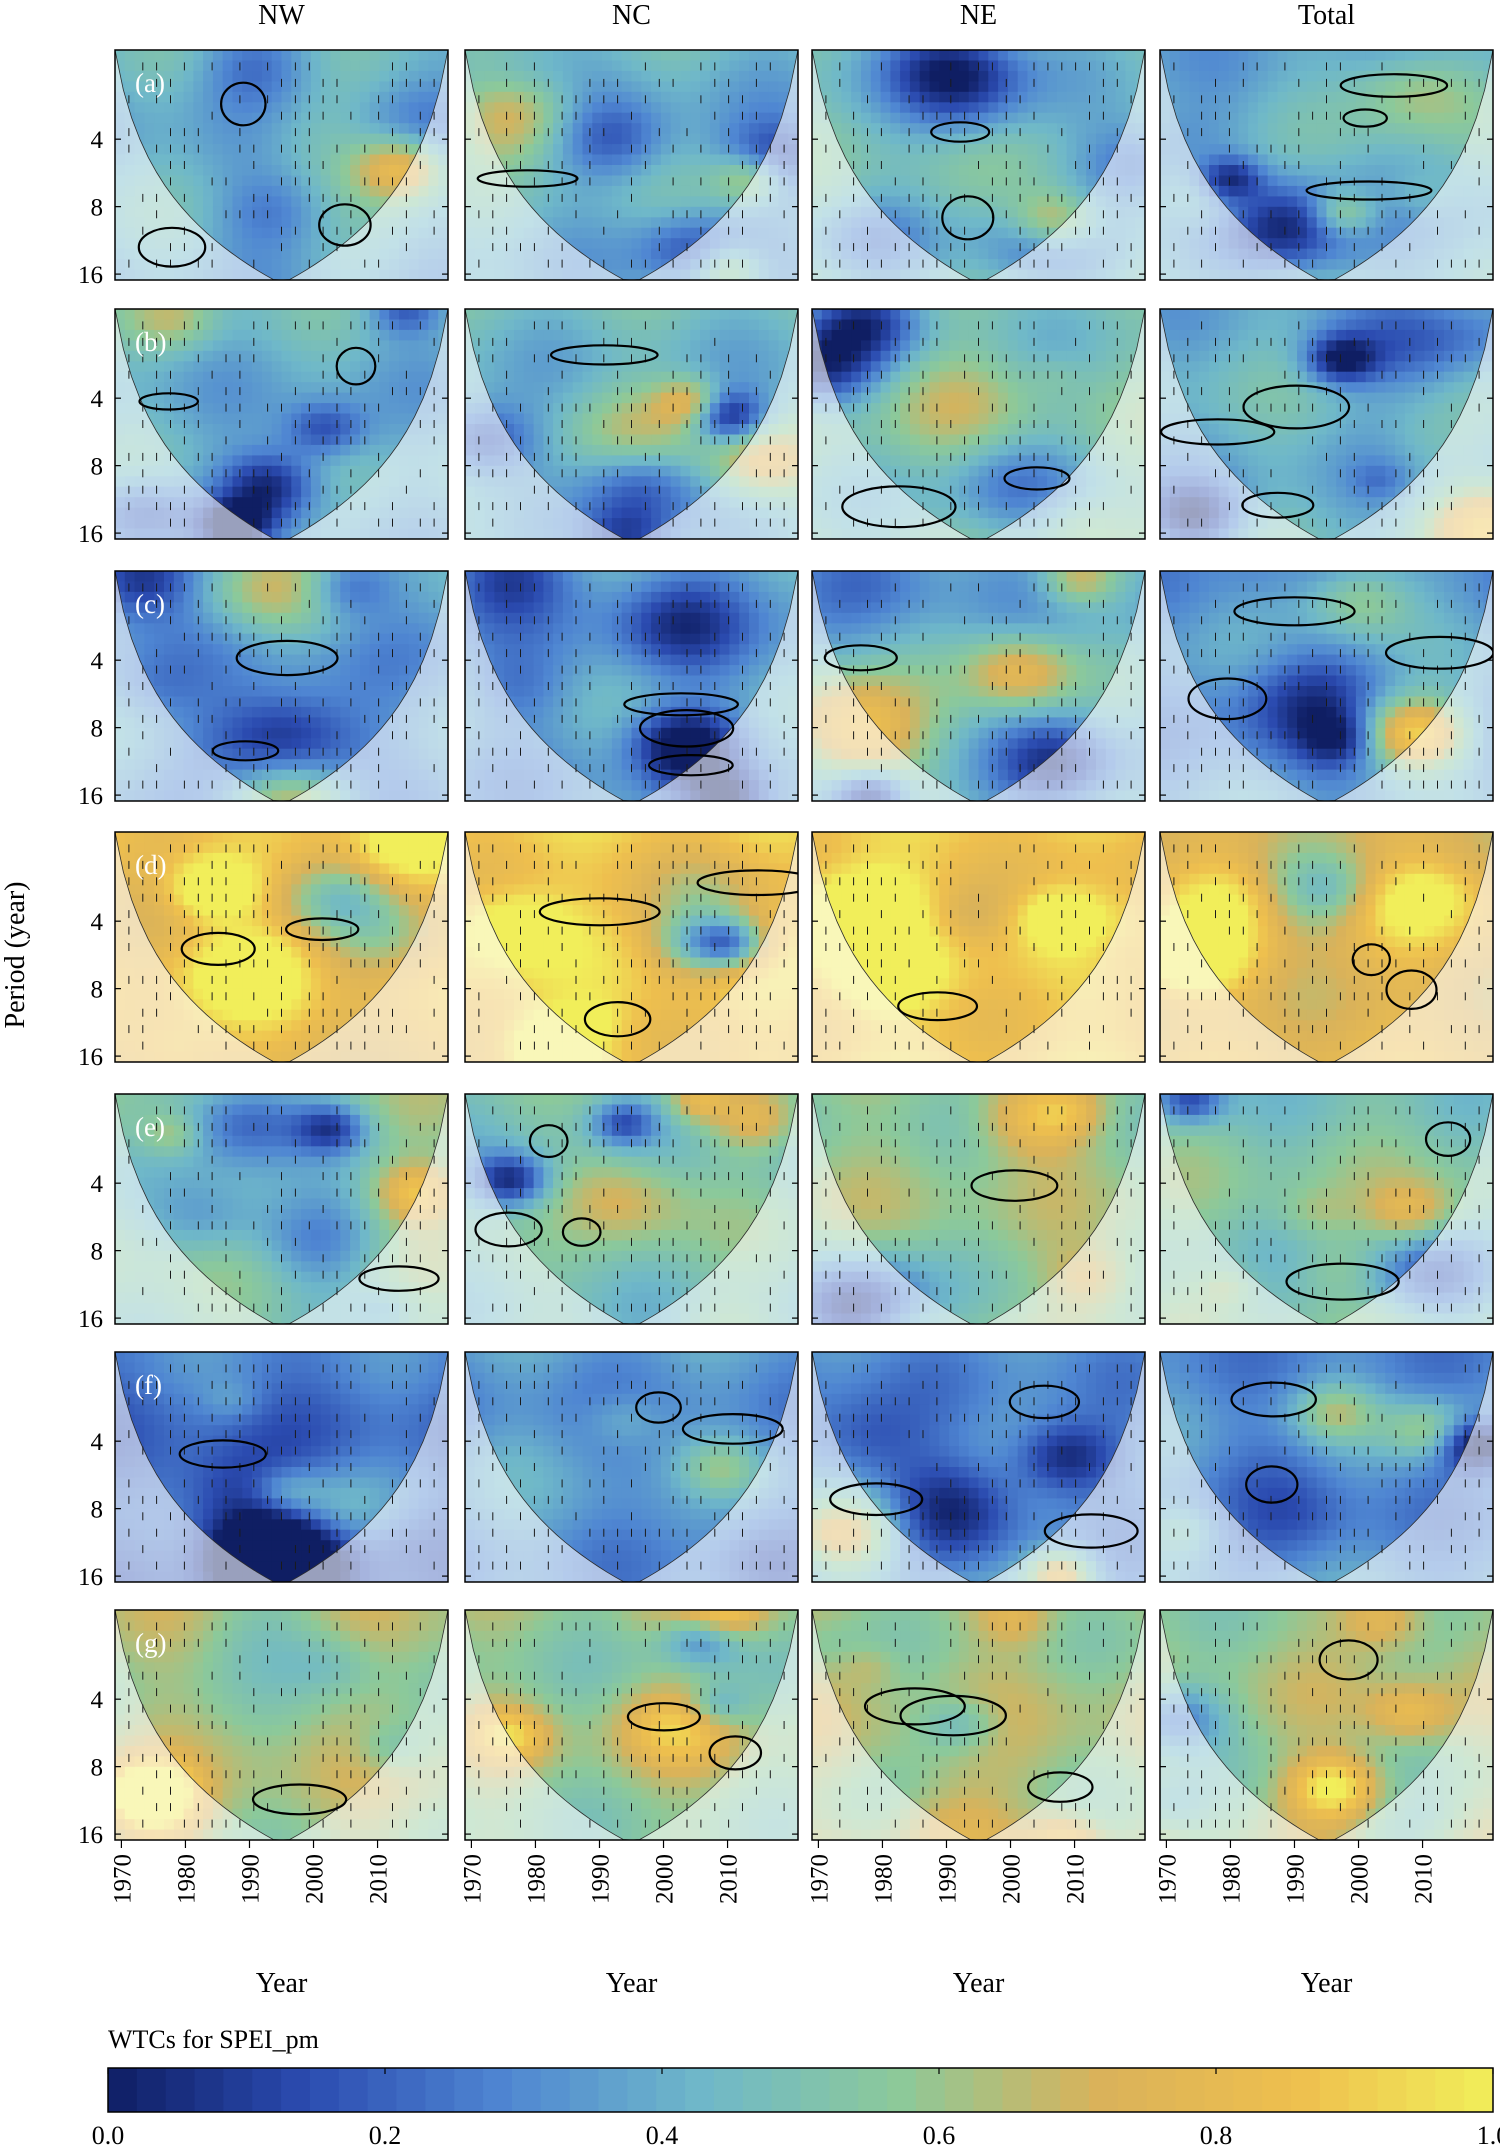 The height and width of the screenshot is (2154, 1500). I want to click on panel-g-nw: (g) 4 8 16, so click(263, 1729).